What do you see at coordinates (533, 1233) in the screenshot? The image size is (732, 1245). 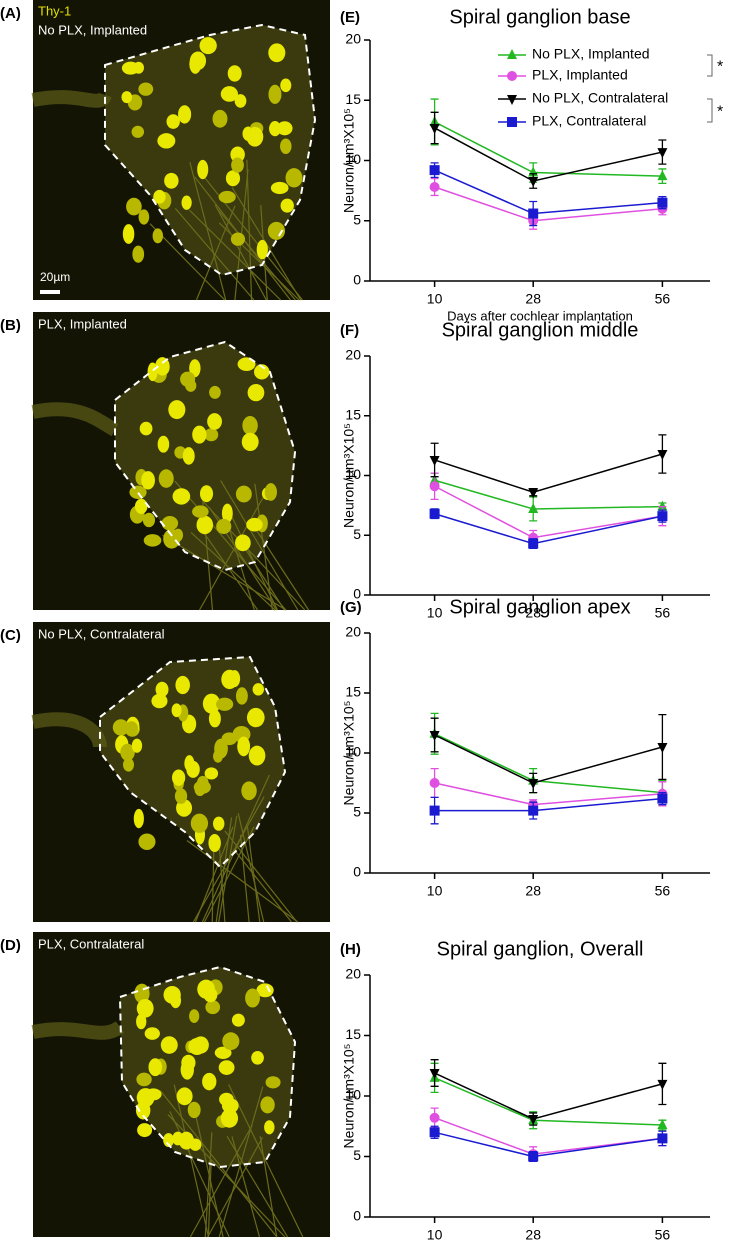 I see `x-tick-label: 28` at bounding box center [533, 1233].